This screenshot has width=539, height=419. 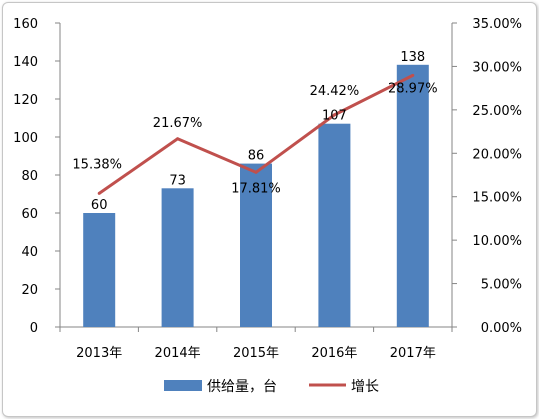 I want to click on bar-value-label: 73, so click(x=177, y=180).